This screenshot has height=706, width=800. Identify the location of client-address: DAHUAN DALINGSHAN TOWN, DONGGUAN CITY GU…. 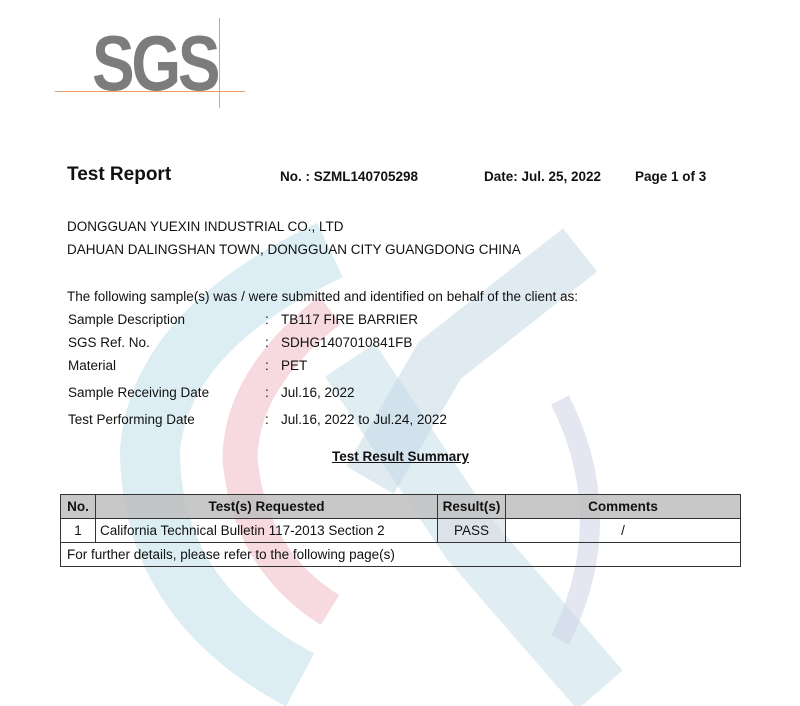
(294, 249).